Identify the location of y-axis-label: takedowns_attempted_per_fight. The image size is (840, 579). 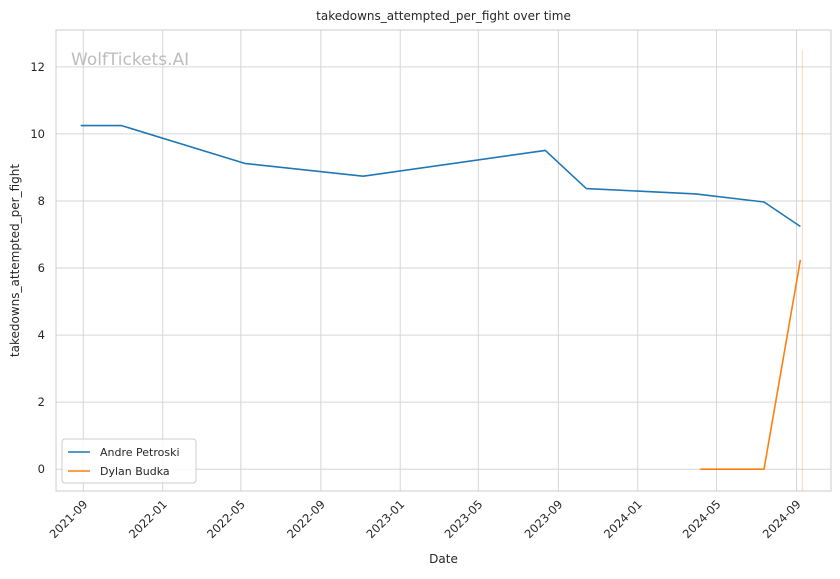
(15, 260).